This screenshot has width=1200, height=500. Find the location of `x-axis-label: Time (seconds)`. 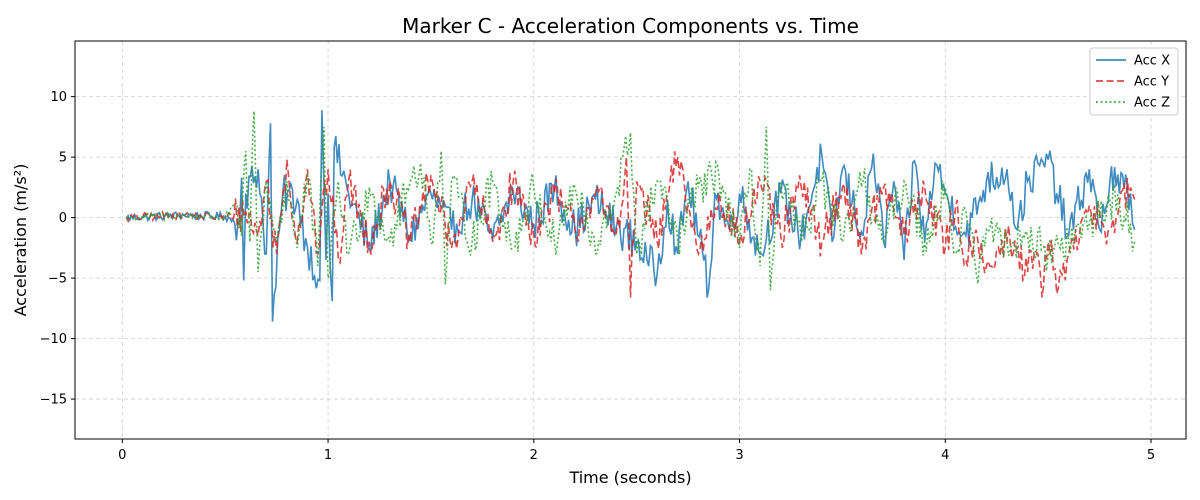

x-axis-label: Time (seconds) is located at coordinates (629, 477).